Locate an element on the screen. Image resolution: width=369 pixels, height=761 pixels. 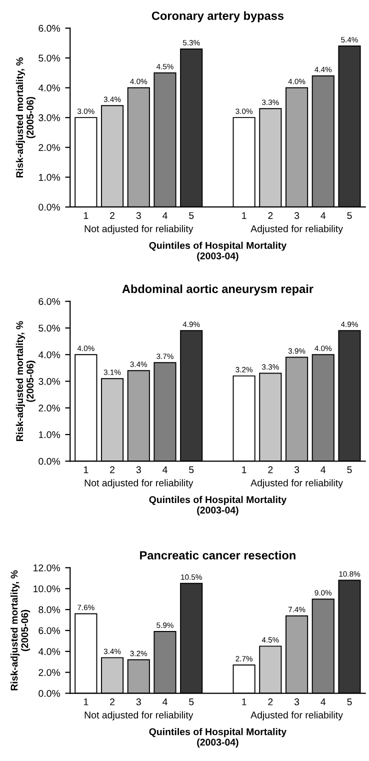
y-tick-label: 12.0% is located at coordinates (47, 568).